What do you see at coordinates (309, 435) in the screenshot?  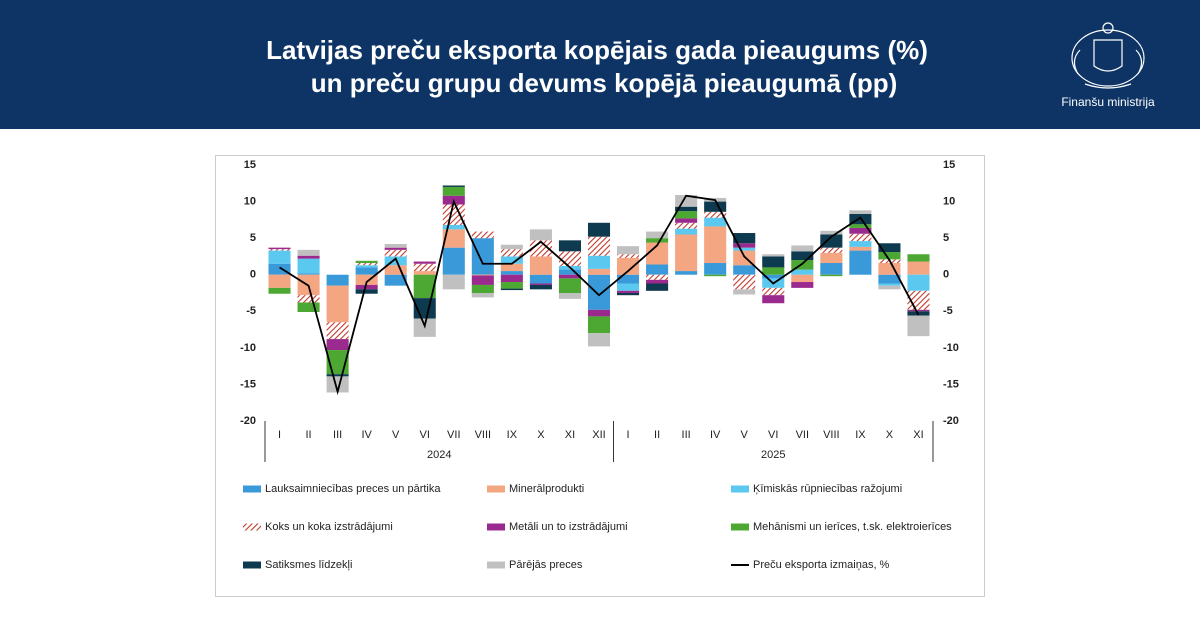 I see `x-tick-label: II` at bounding box center [309, 435].